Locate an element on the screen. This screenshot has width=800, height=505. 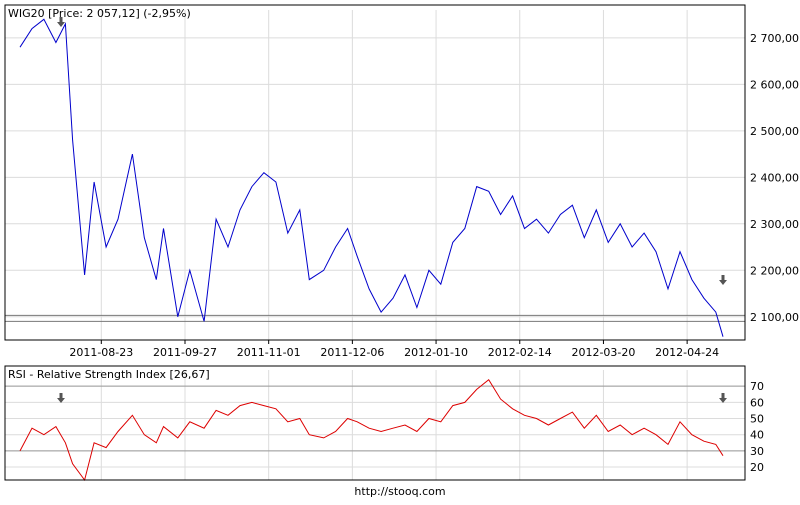
x-tick-label: 2011-11-01 is located at coordinates (269, 352).